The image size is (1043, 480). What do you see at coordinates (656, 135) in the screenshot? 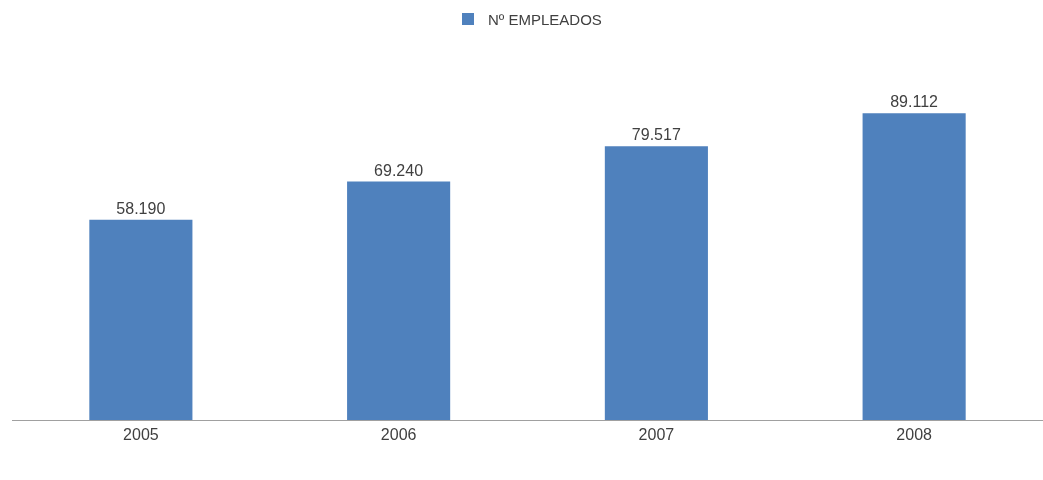
I see `data-label: 79.517` at bounding box center [656, 135].